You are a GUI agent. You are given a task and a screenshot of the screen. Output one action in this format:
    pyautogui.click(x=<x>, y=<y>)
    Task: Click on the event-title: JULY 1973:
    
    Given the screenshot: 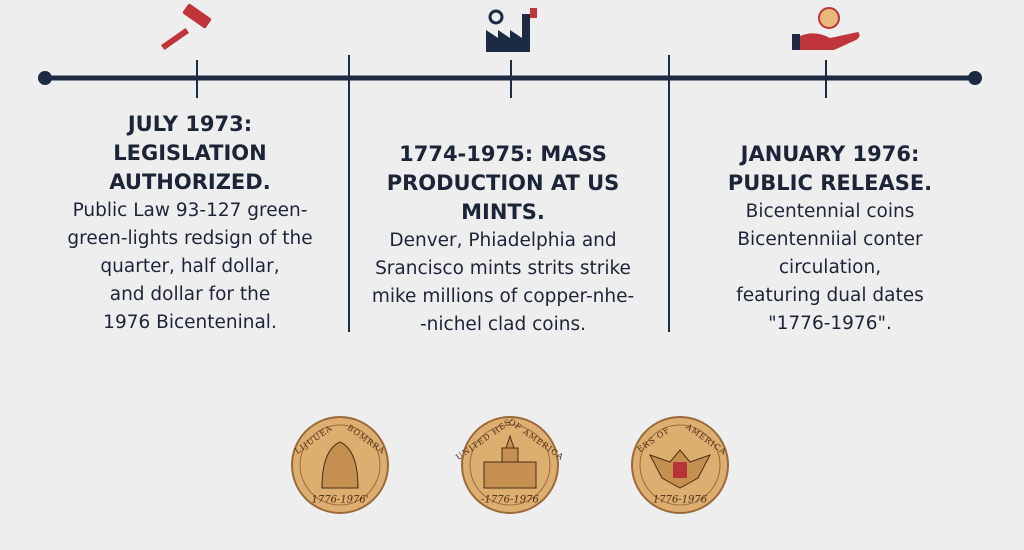 What is the action you would take?
    pyautogui.click(x=189, y=124)
    